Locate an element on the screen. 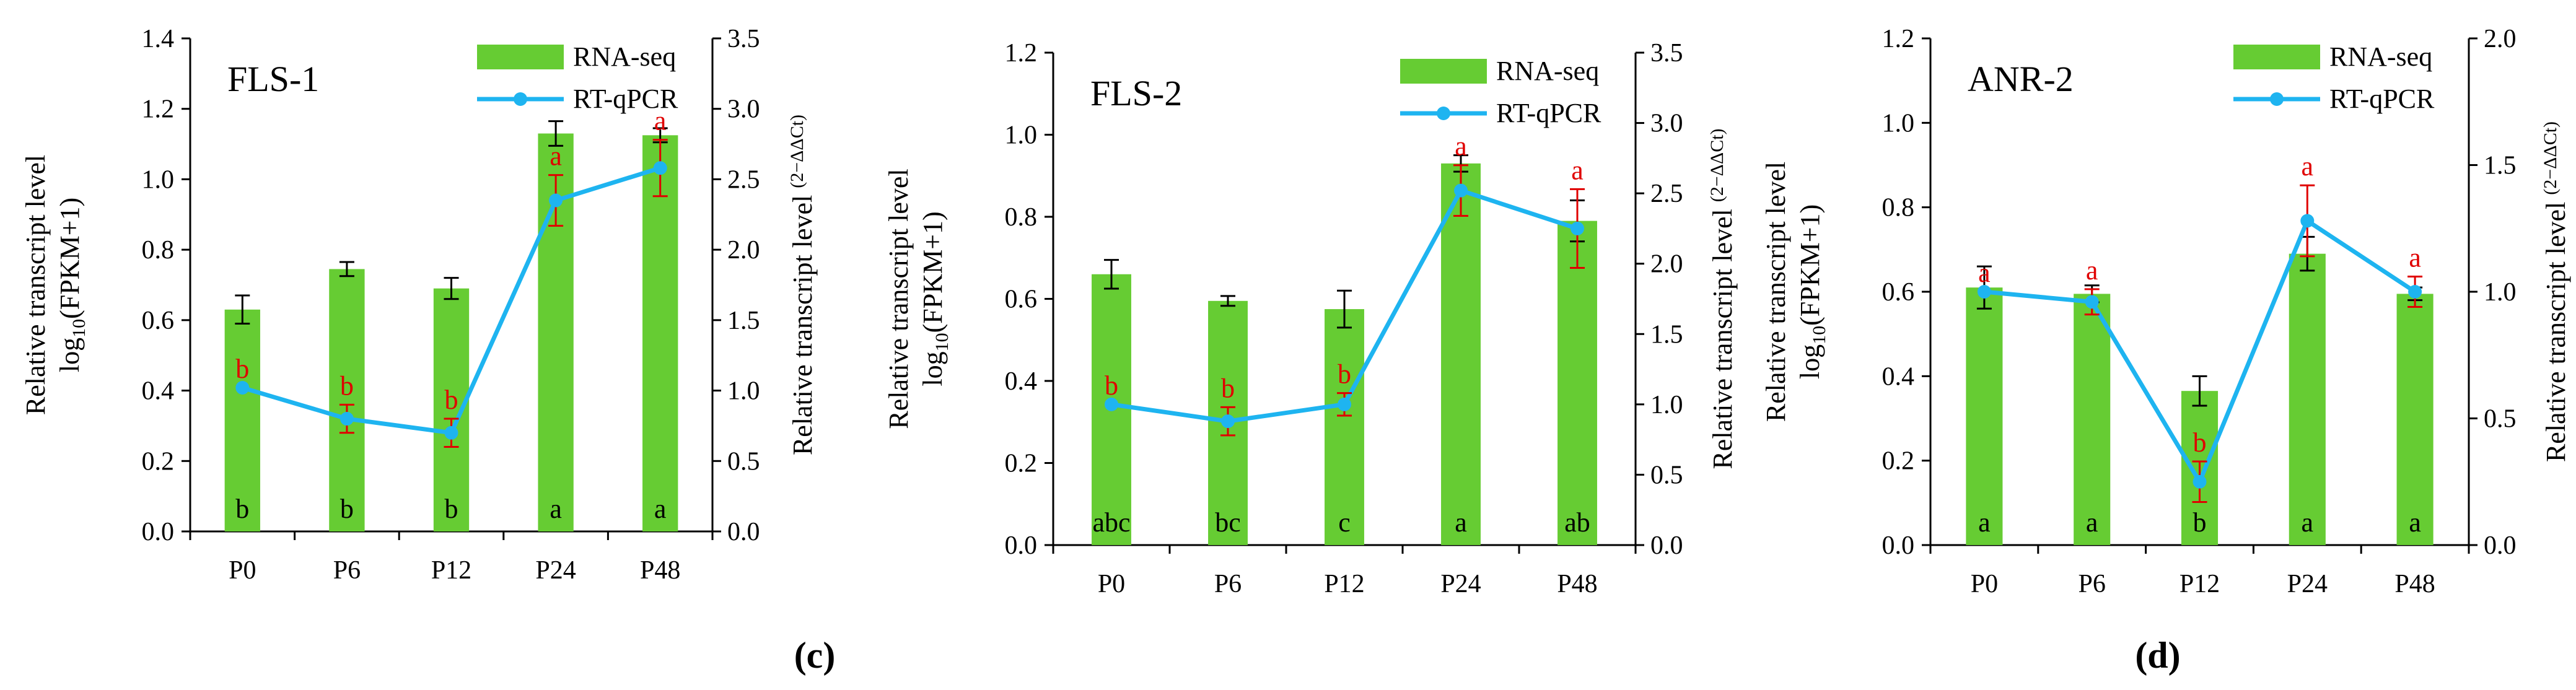  bar-significance-letter: ab is located at coordinates (1577, 522).